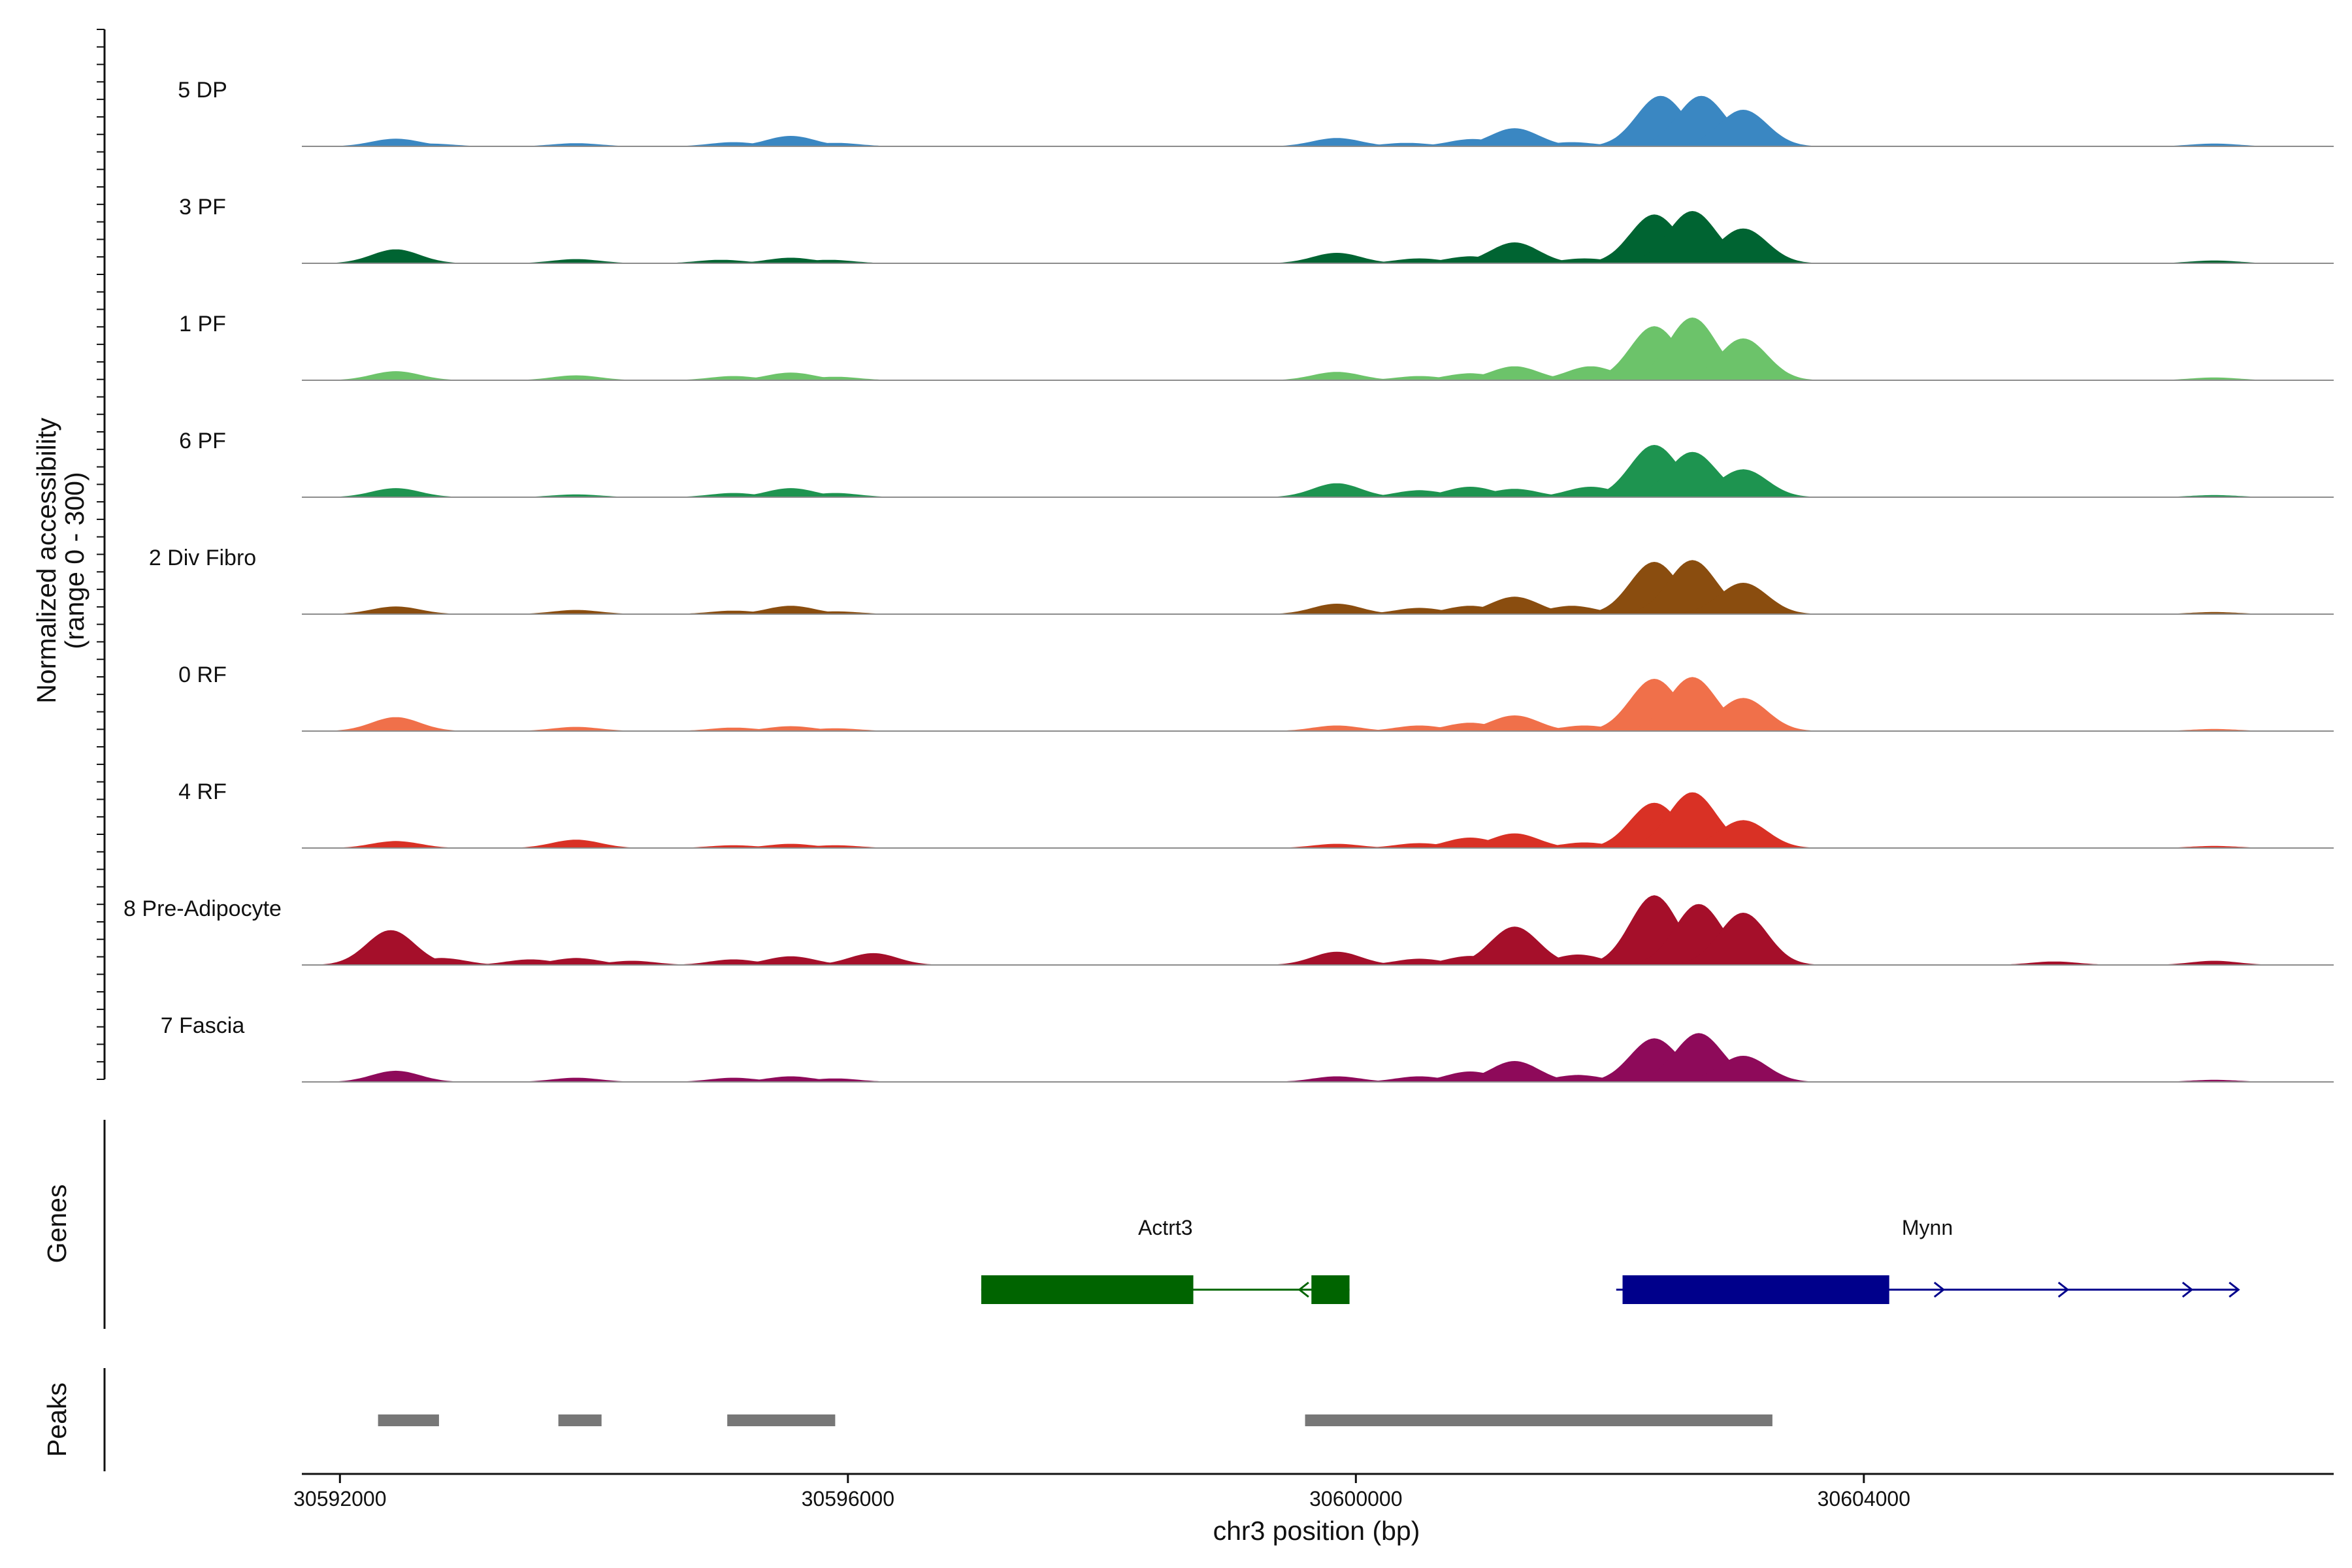  What do you see at coordinates (57, 1224) in the screenshot?
I see `genes-panel-label: Genes` at bounding box center [57, 1224].